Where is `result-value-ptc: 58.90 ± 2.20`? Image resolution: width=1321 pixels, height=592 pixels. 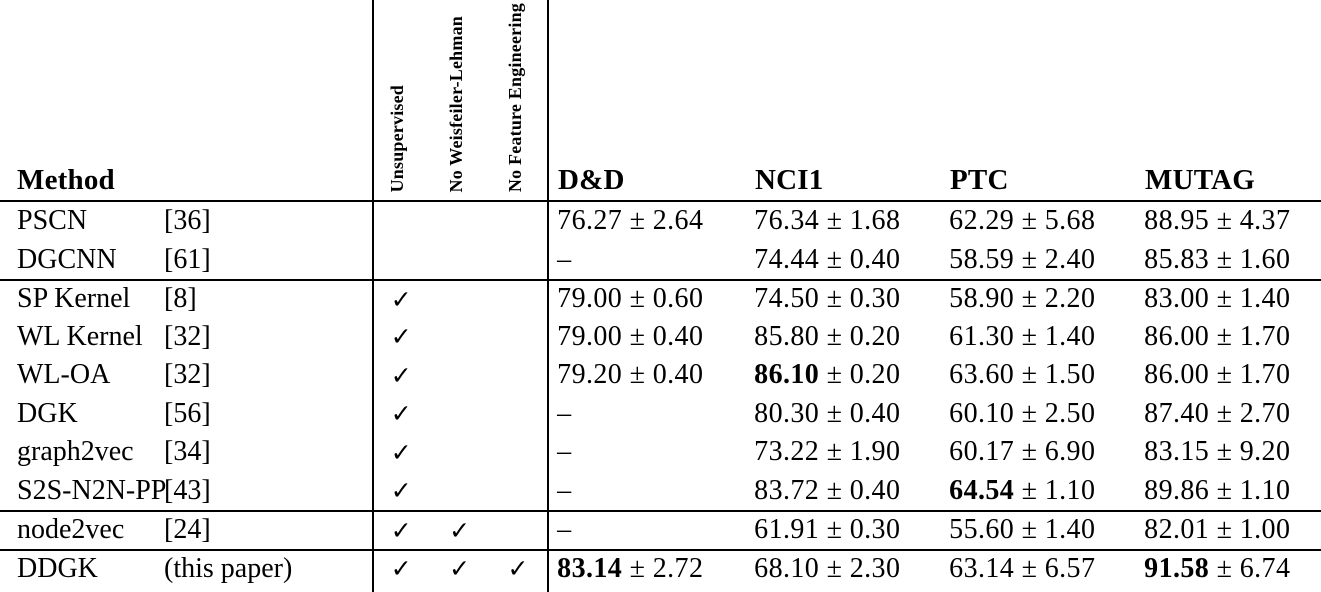
result-value-ptc: 58.90 ± 2.20 is located at coordinates (1036, 299).